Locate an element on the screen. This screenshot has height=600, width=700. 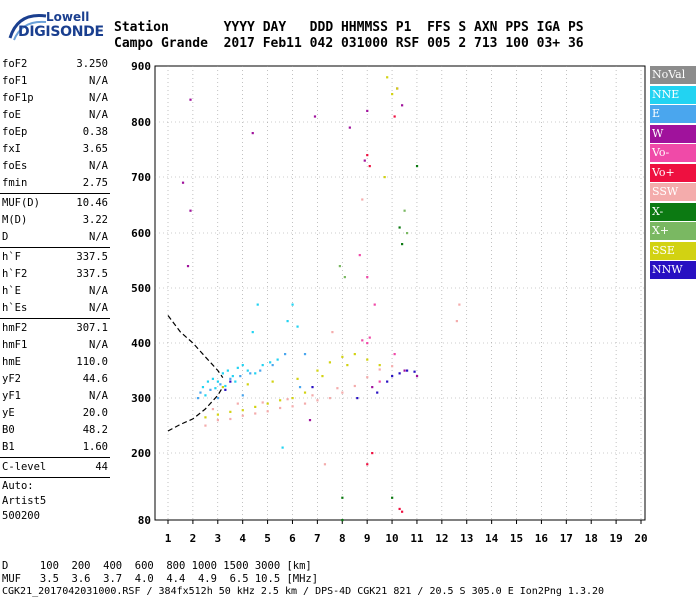
x-tick-label: 13 is located at coordinates (466, 538).